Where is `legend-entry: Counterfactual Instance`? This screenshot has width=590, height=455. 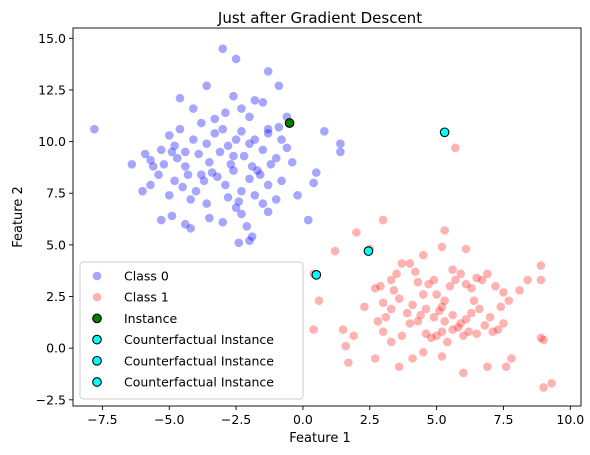
legend-entry: Counterfactual Instance is located at coordinates (199, 382).